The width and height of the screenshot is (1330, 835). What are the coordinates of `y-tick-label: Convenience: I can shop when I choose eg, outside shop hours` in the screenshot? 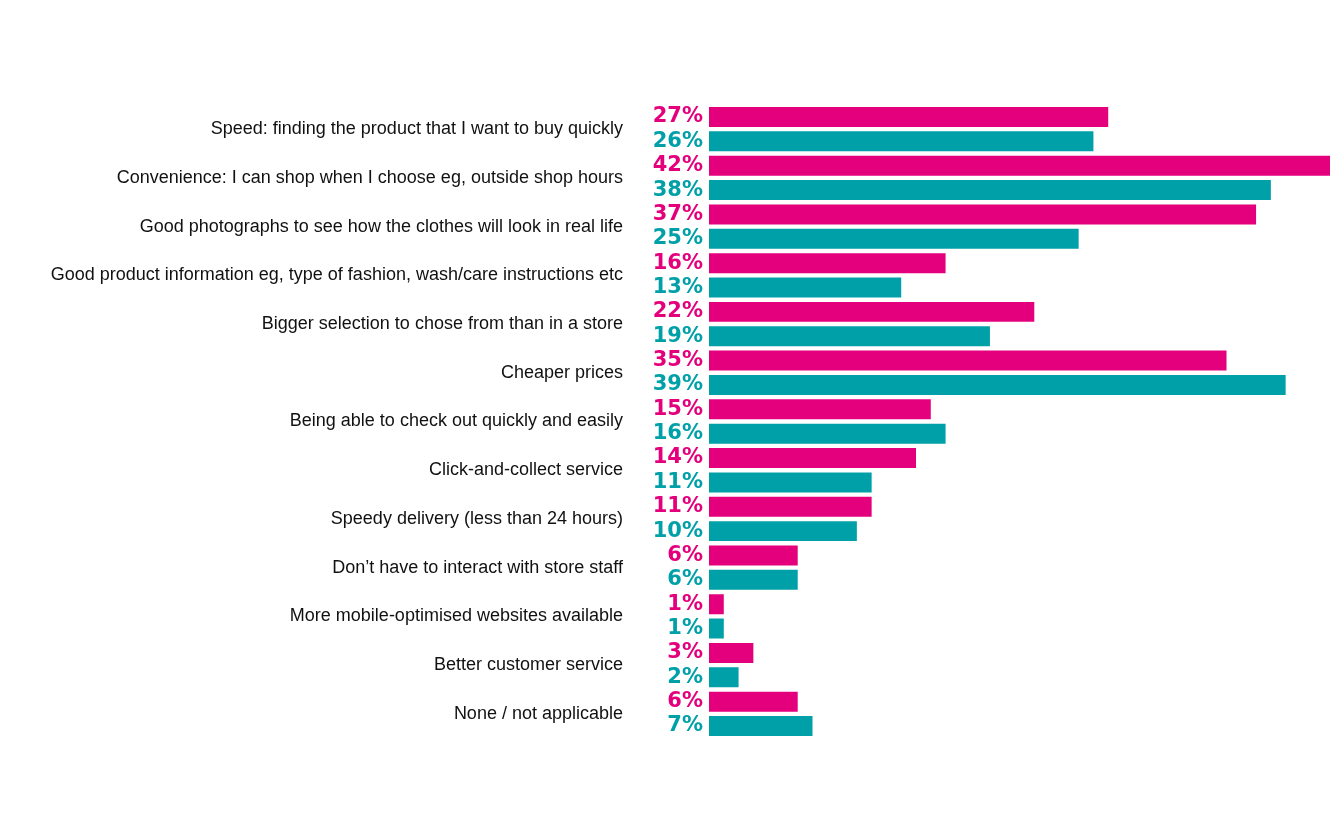 It's located at (369, 176).